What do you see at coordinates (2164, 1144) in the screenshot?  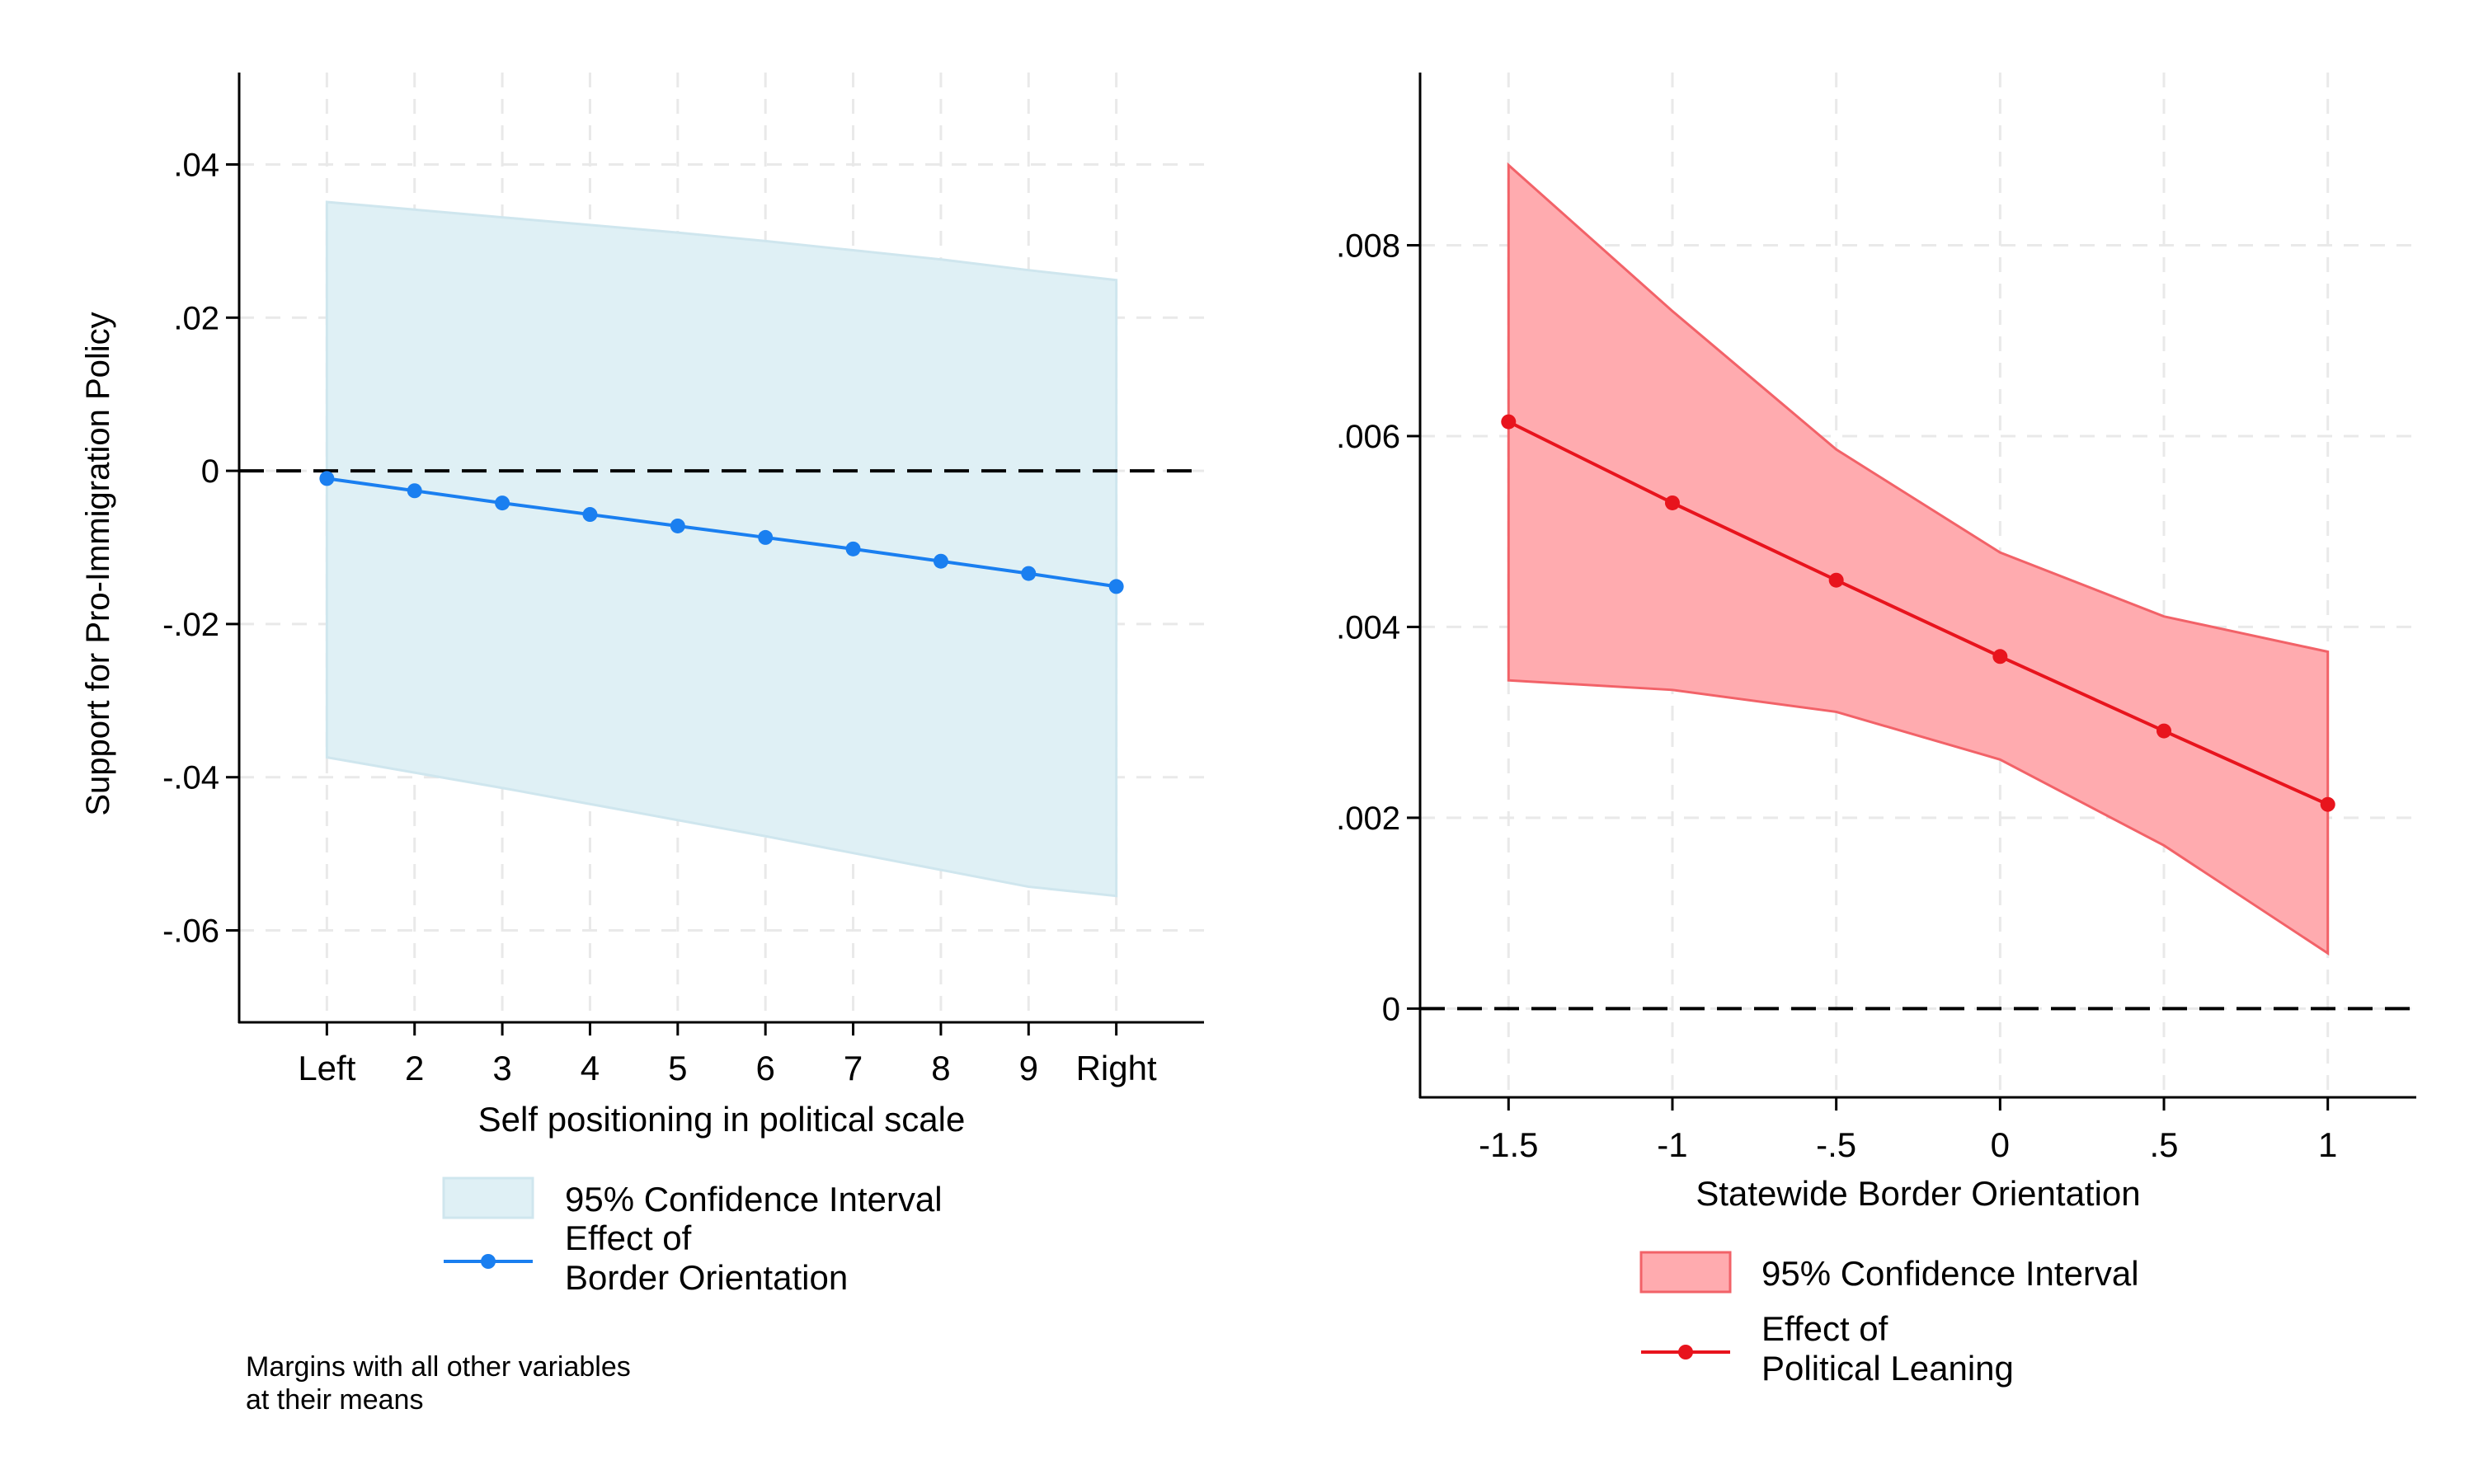 I see `x-tick-label: .5` at bounding box center [2164, 1144].